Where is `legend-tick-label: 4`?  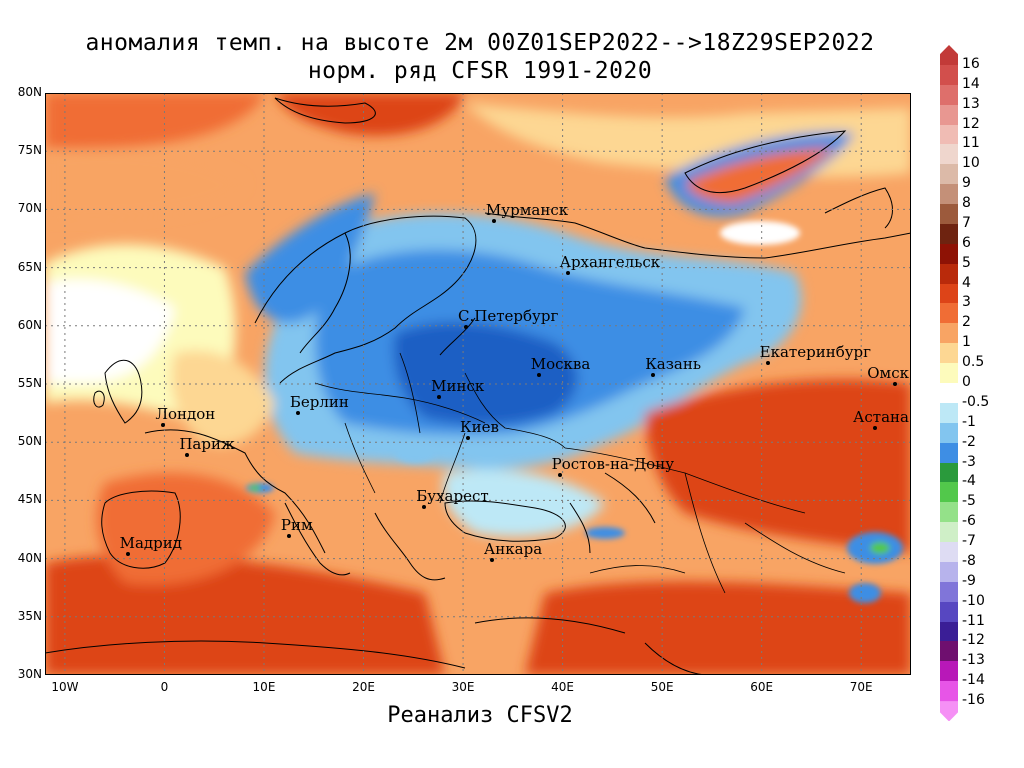 legend-tick-label: 4 is located at coordinates (966, 282).